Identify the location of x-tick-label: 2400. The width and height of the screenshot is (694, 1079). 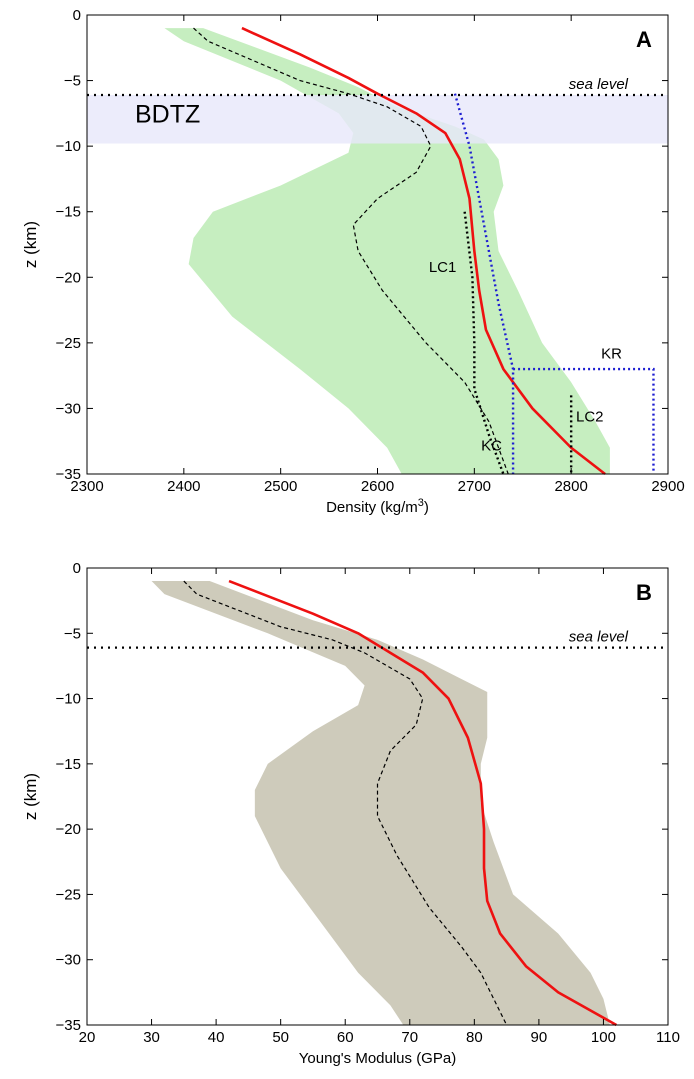
(183, 486).